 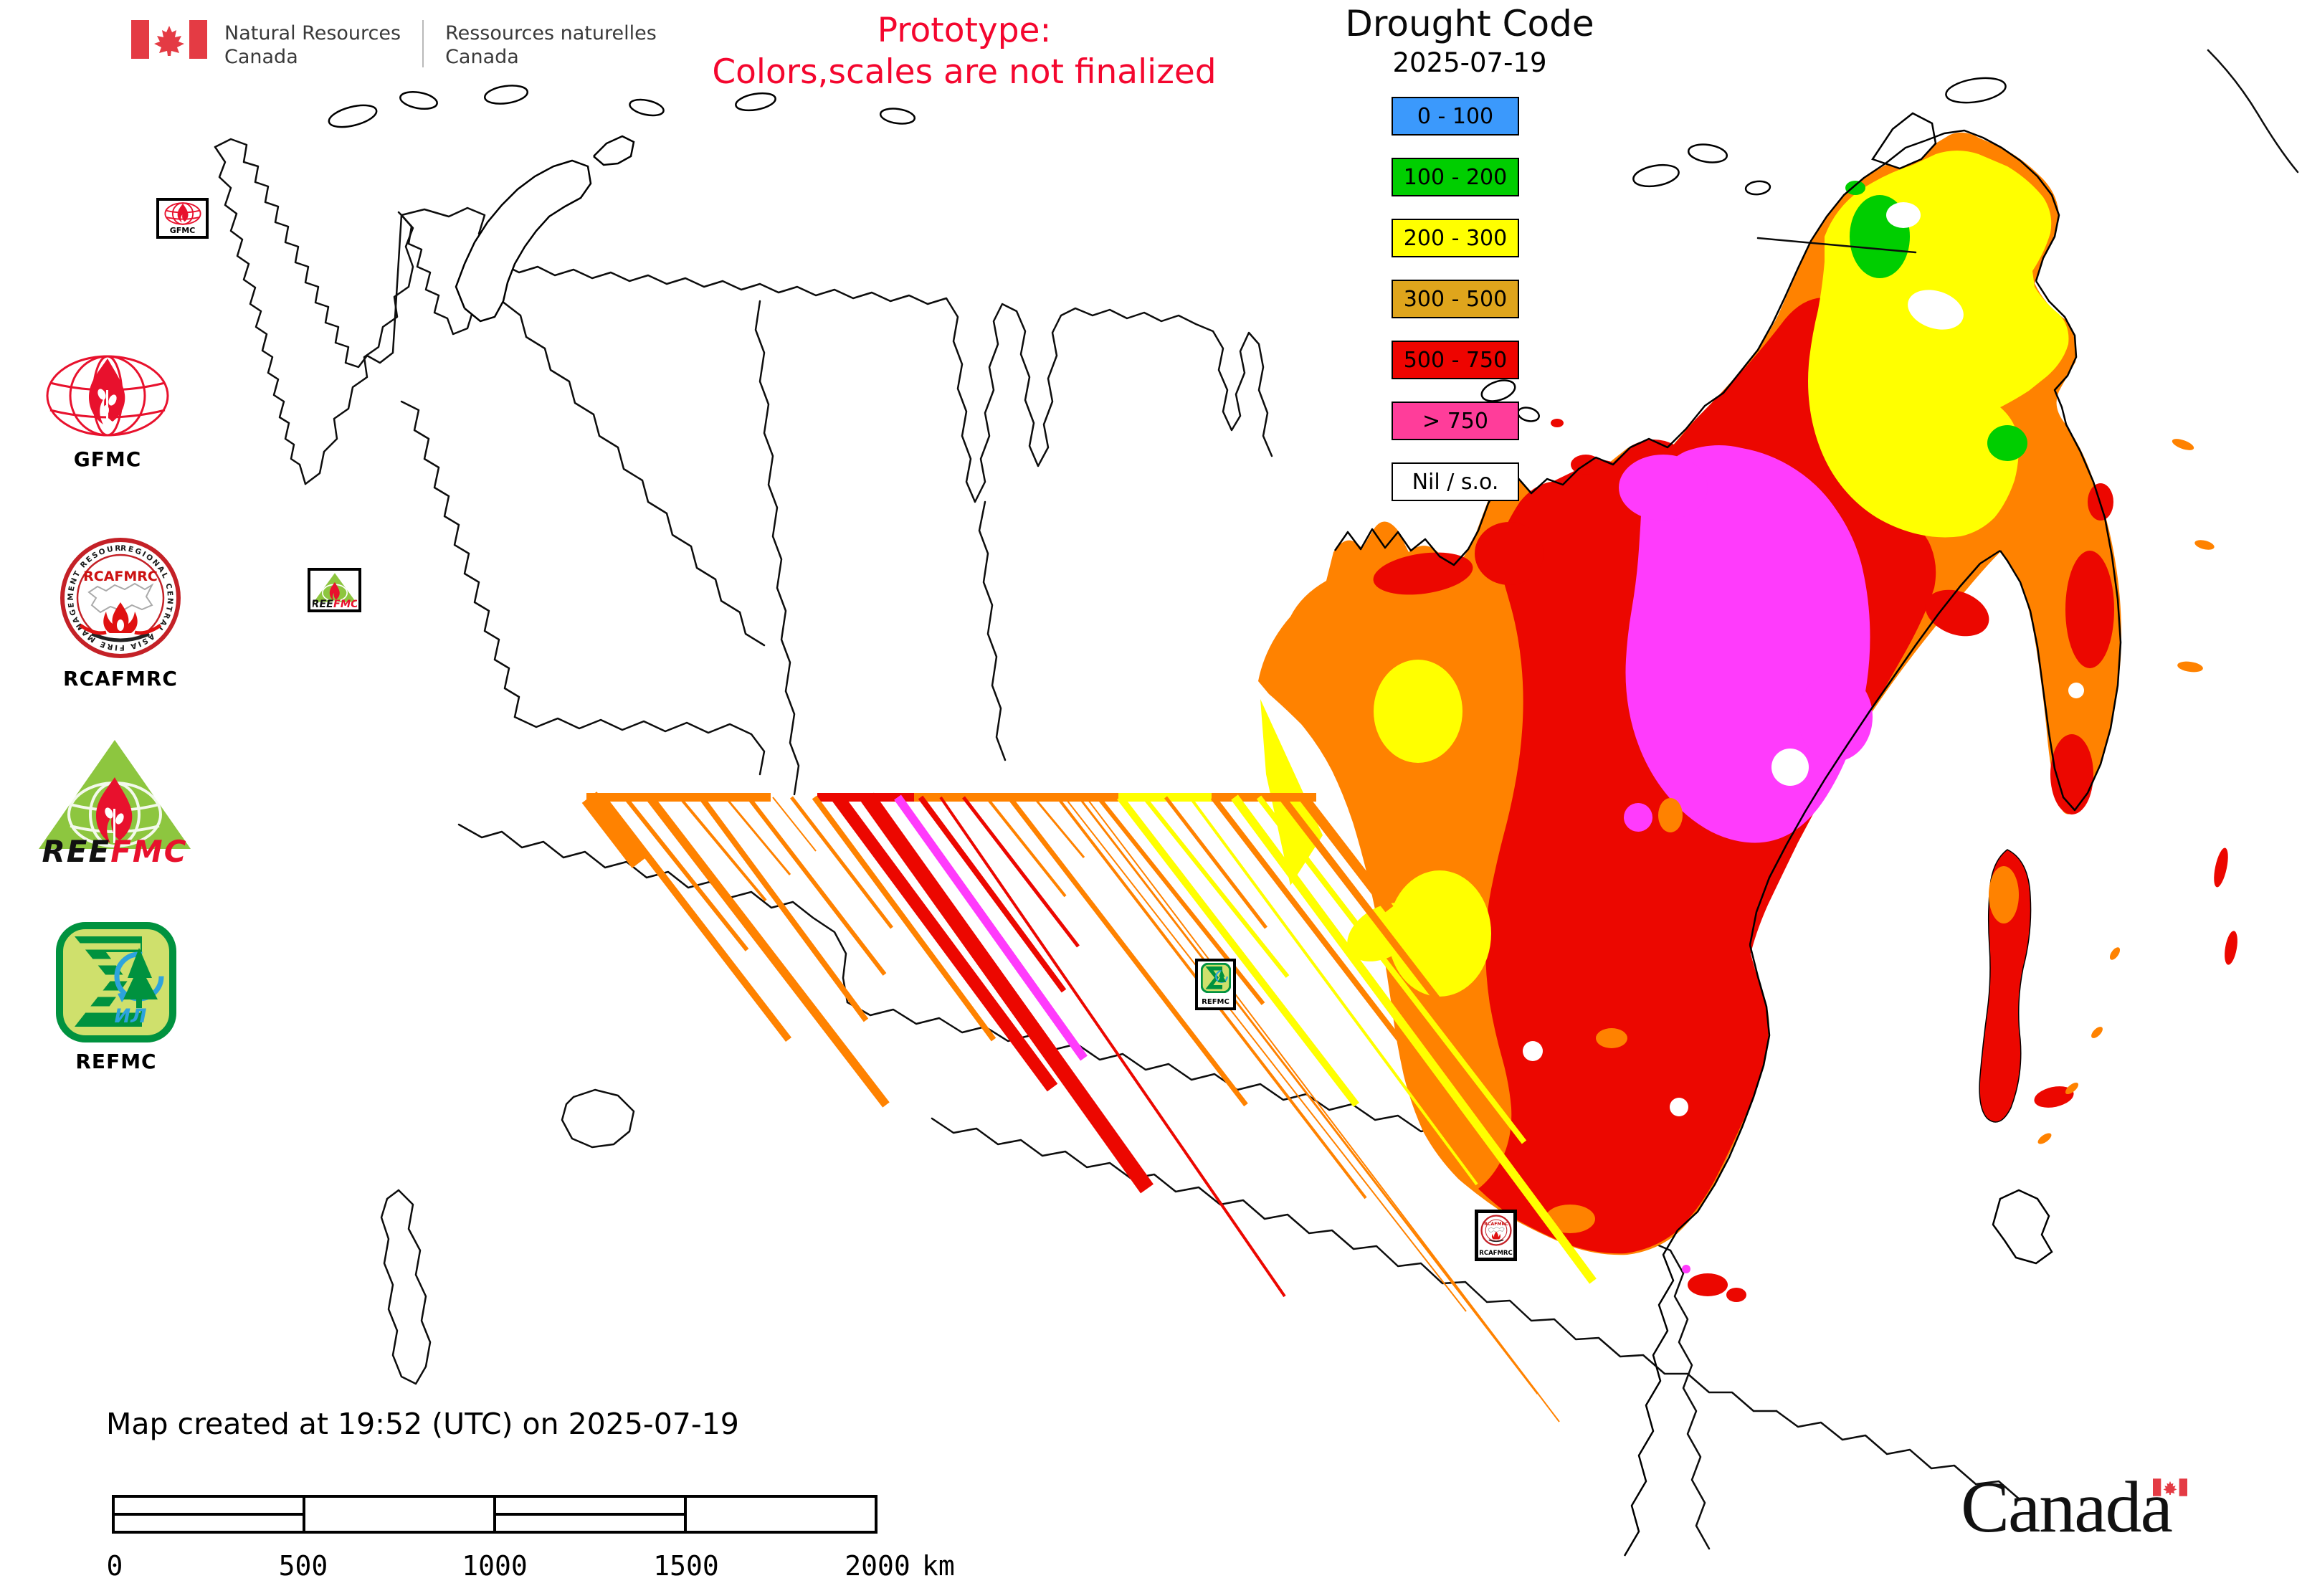 I want to click on legend-item-gt-750: > 750, so click(x=1455, y=421).